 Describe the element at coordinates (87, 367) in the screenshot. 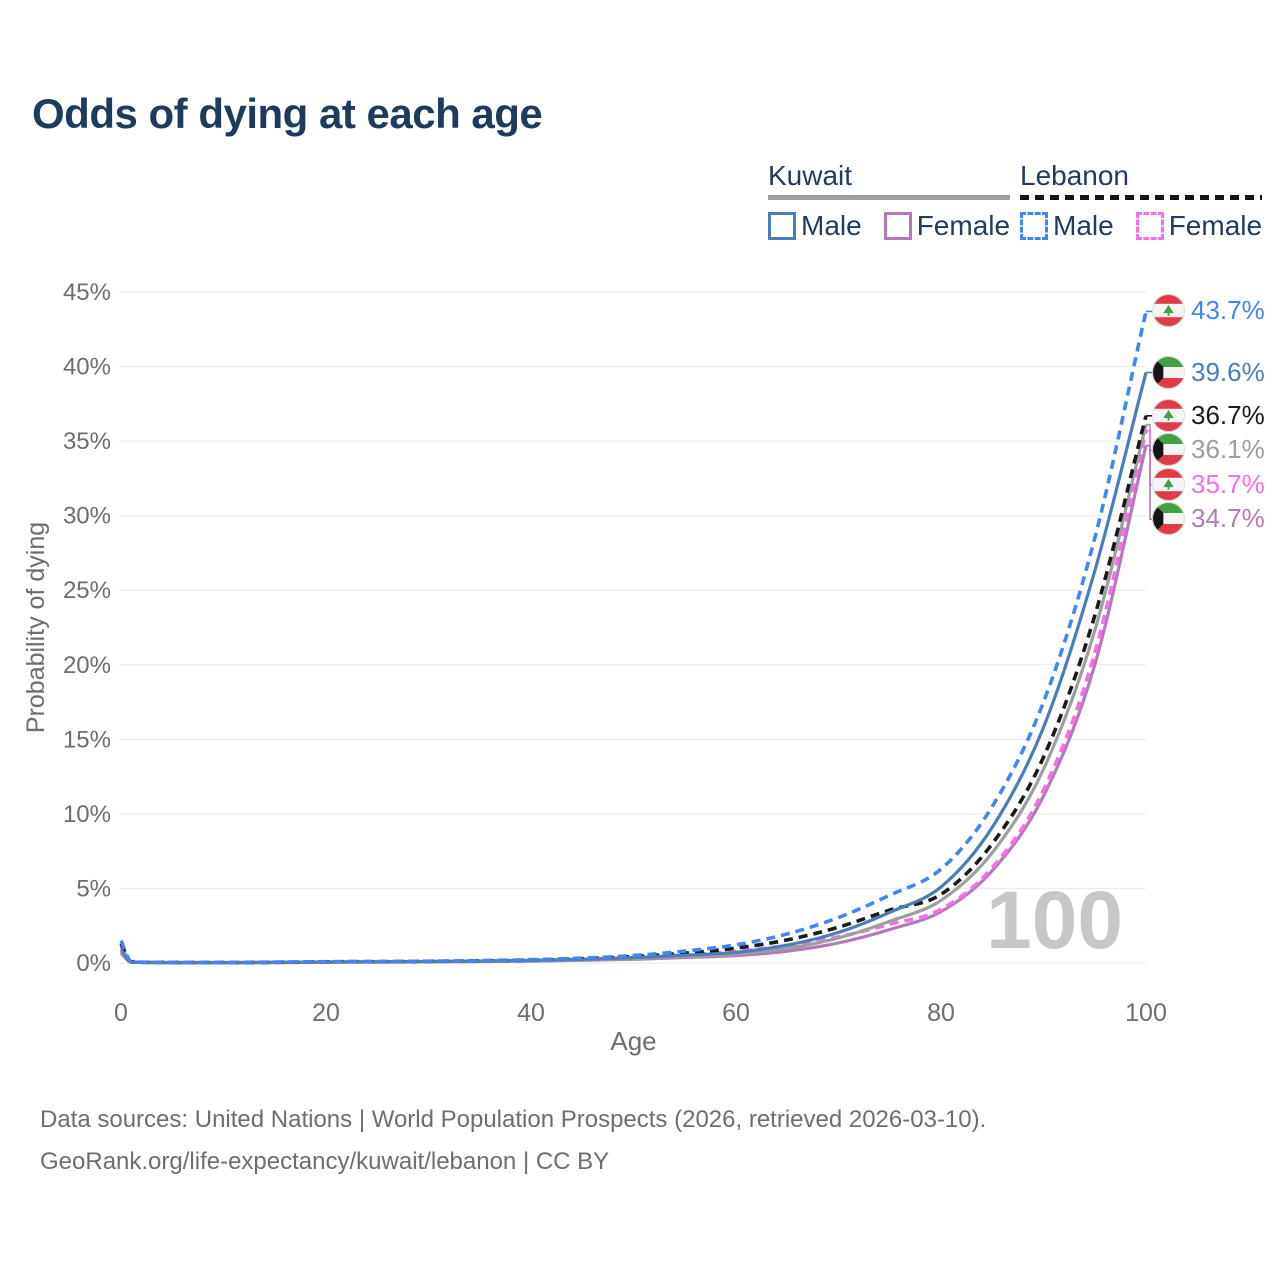

I see `y-tick-label: 40%` at that location.